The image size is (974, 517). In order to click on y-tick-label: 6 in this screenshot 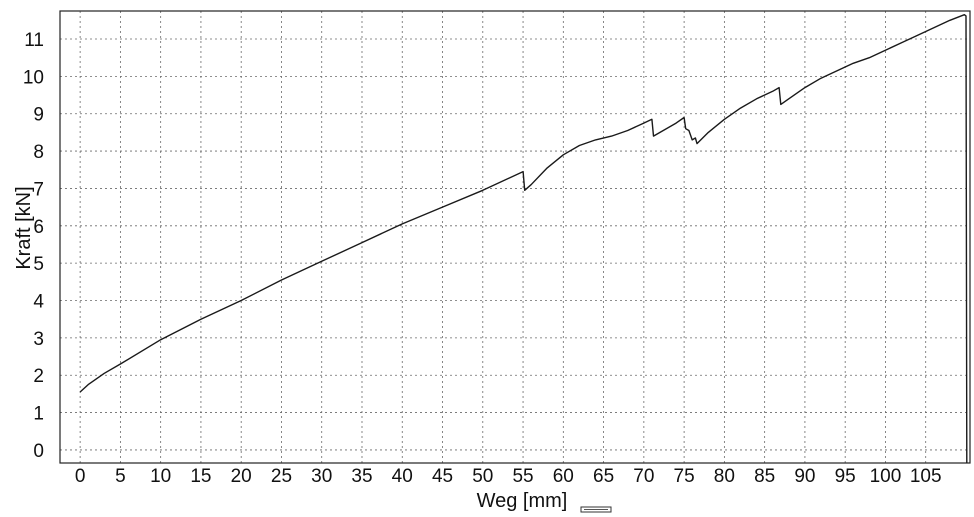, I will do `click(38, 227)`.